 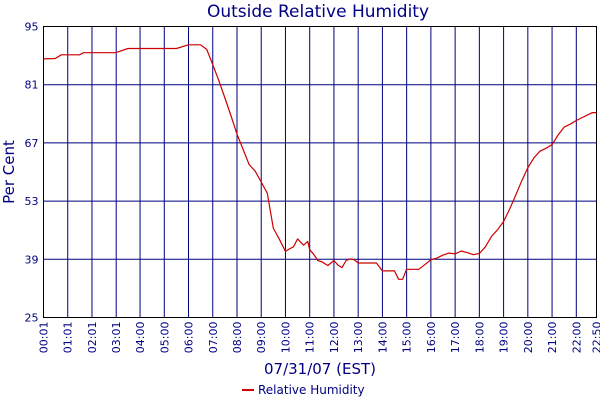 What do you see at coordinates (261, 338) in the screenshot?
I see `x-tick-label: 09:00` at bounding box center [261, 338].